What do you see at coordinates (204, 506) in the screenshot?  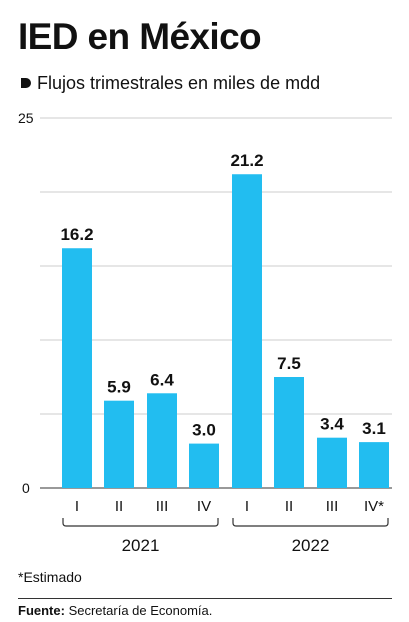 I see `x-tick-label: IV` at bounding box center [204, 506].